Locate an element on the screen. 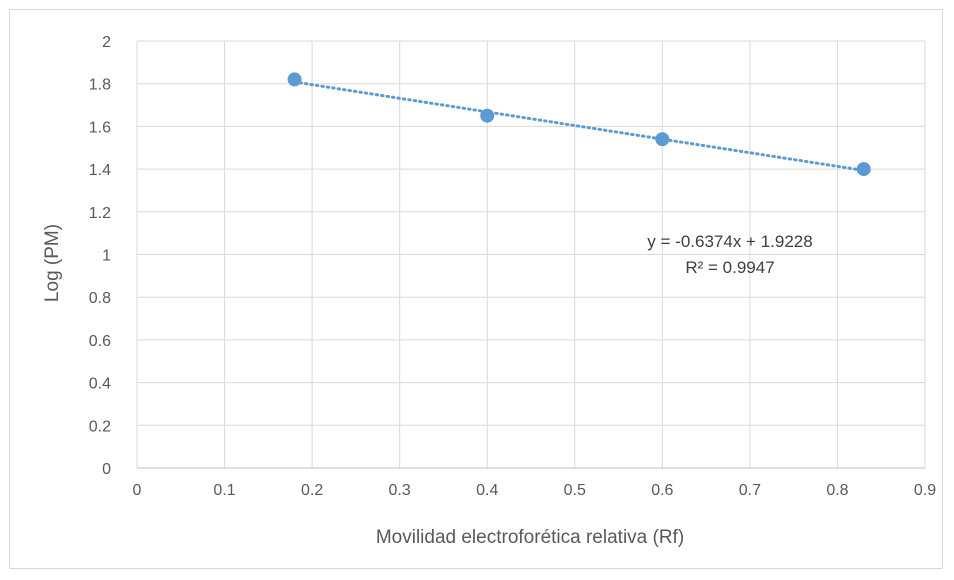  y-tick-label: 1 is located at coordinates (106, 256).